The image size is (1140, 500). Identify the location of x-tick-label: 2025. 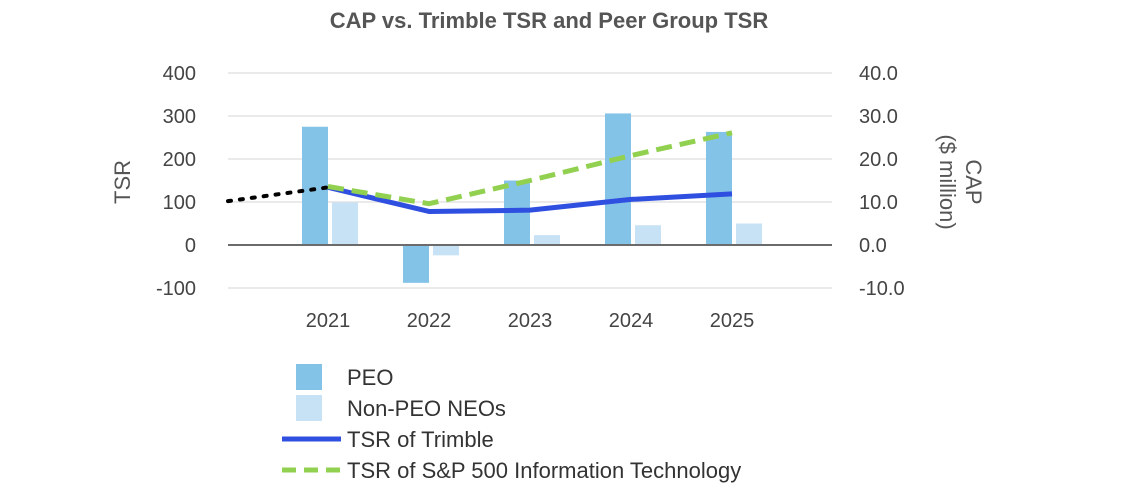
(732, 321).